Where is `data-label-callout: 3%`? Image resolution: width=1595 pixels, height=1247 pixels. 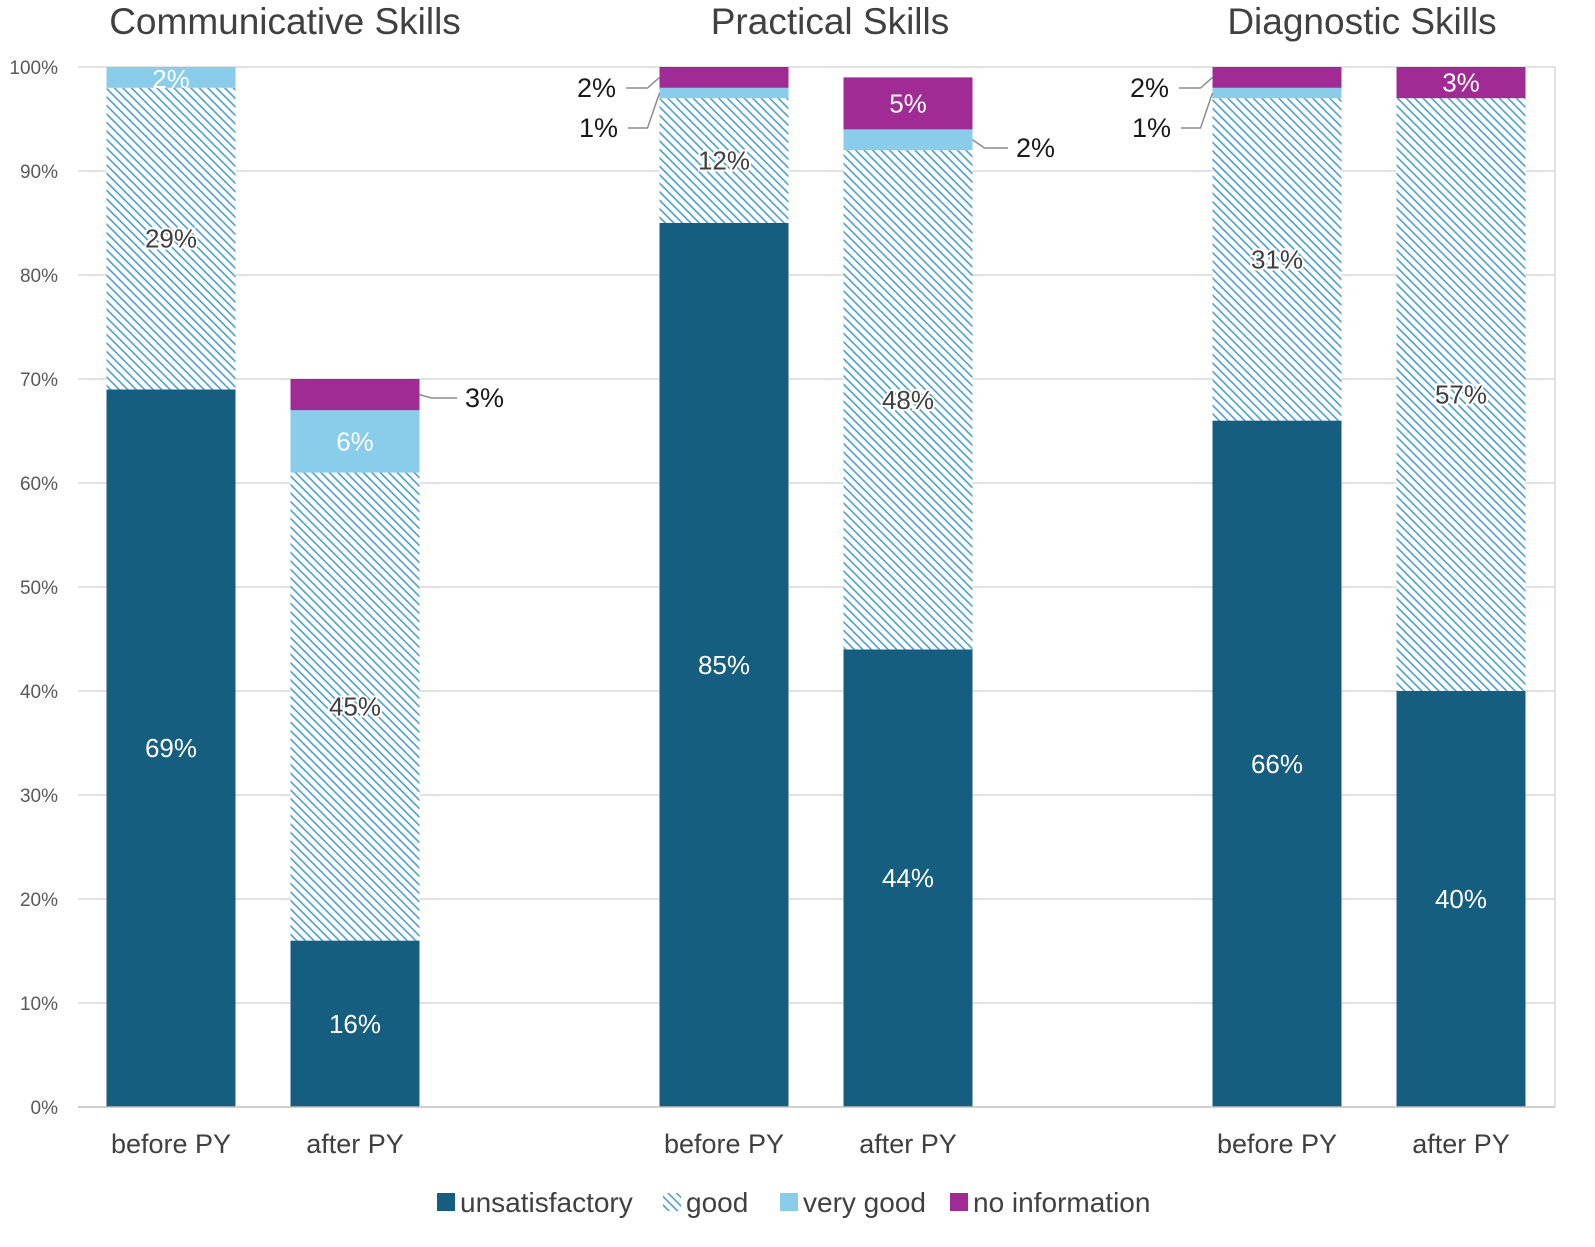 data-label-callout: 3% is located at coordinates (484, 398).